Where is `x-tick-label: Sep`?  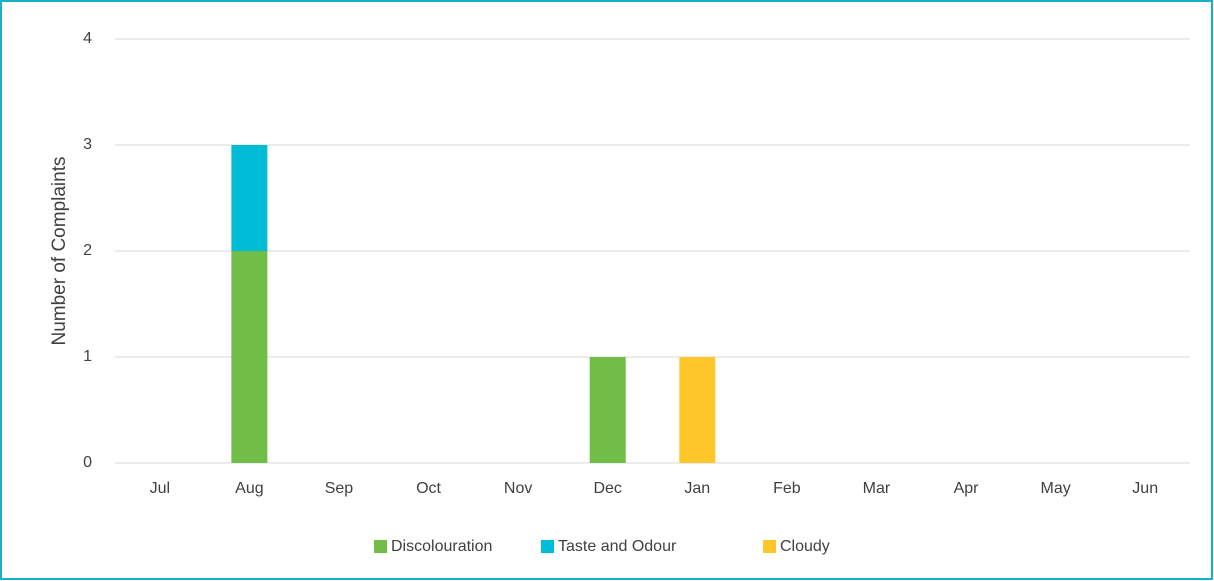 x-tick-label: Sep is located at coordinates (339, 488).